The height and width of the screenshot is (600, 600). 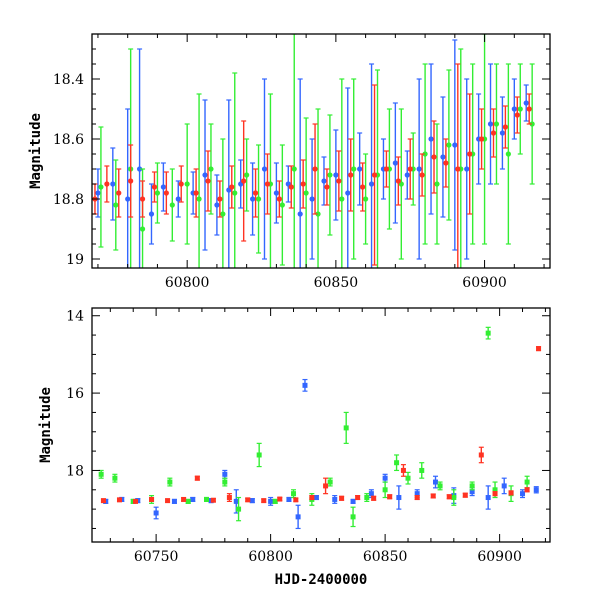 I want to click on bottom-y-tick-labels: 14 16 18, so click(x=75, y=394).